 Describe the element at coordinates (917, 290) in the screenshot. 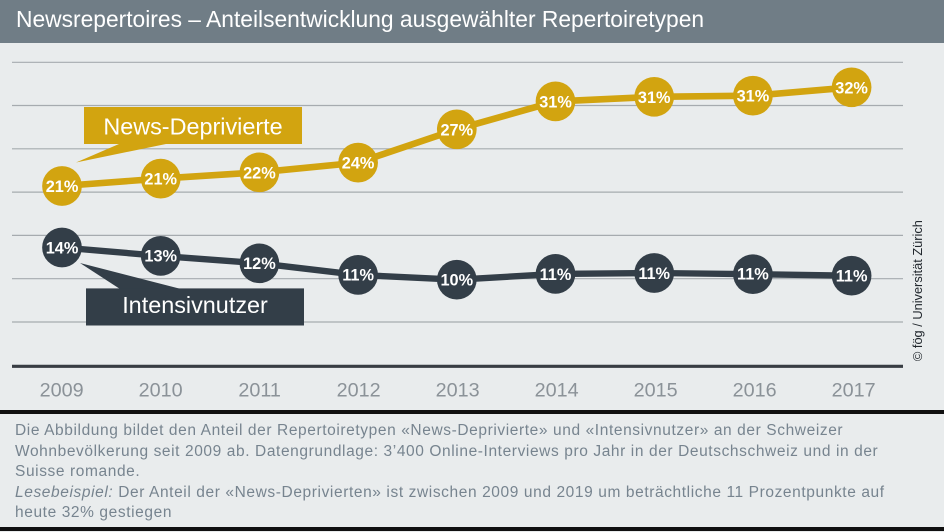

I see `svg-text: © fög / Universität Zürich` at that location.